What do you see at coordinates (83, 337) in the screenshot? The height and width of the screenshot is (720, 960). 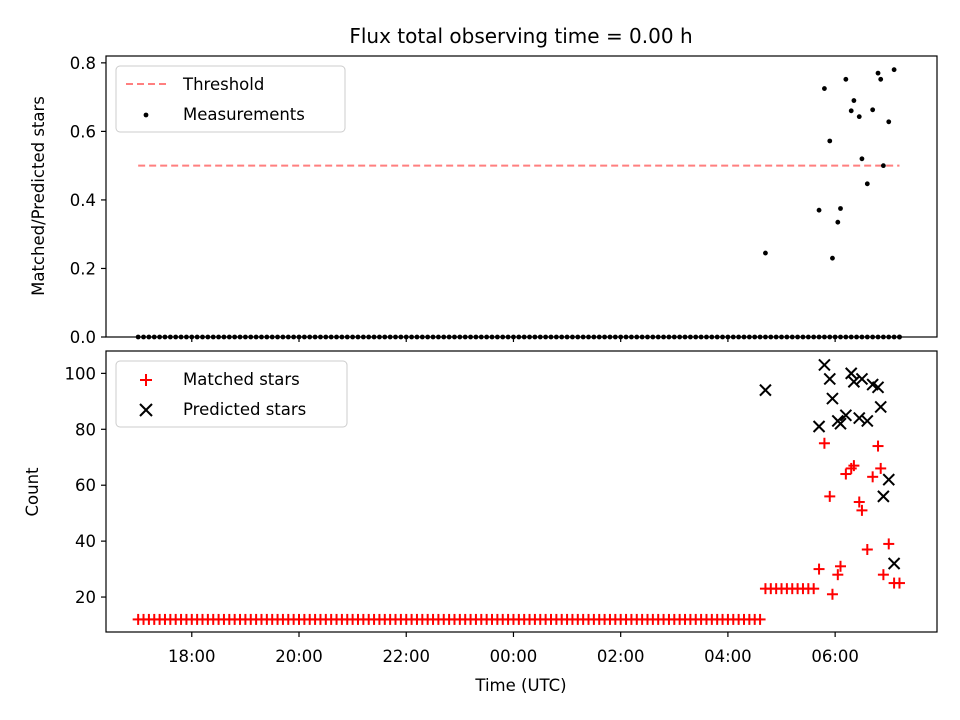 I see `y-tick-label-top: 0.0` at bounding box center [83, 337].